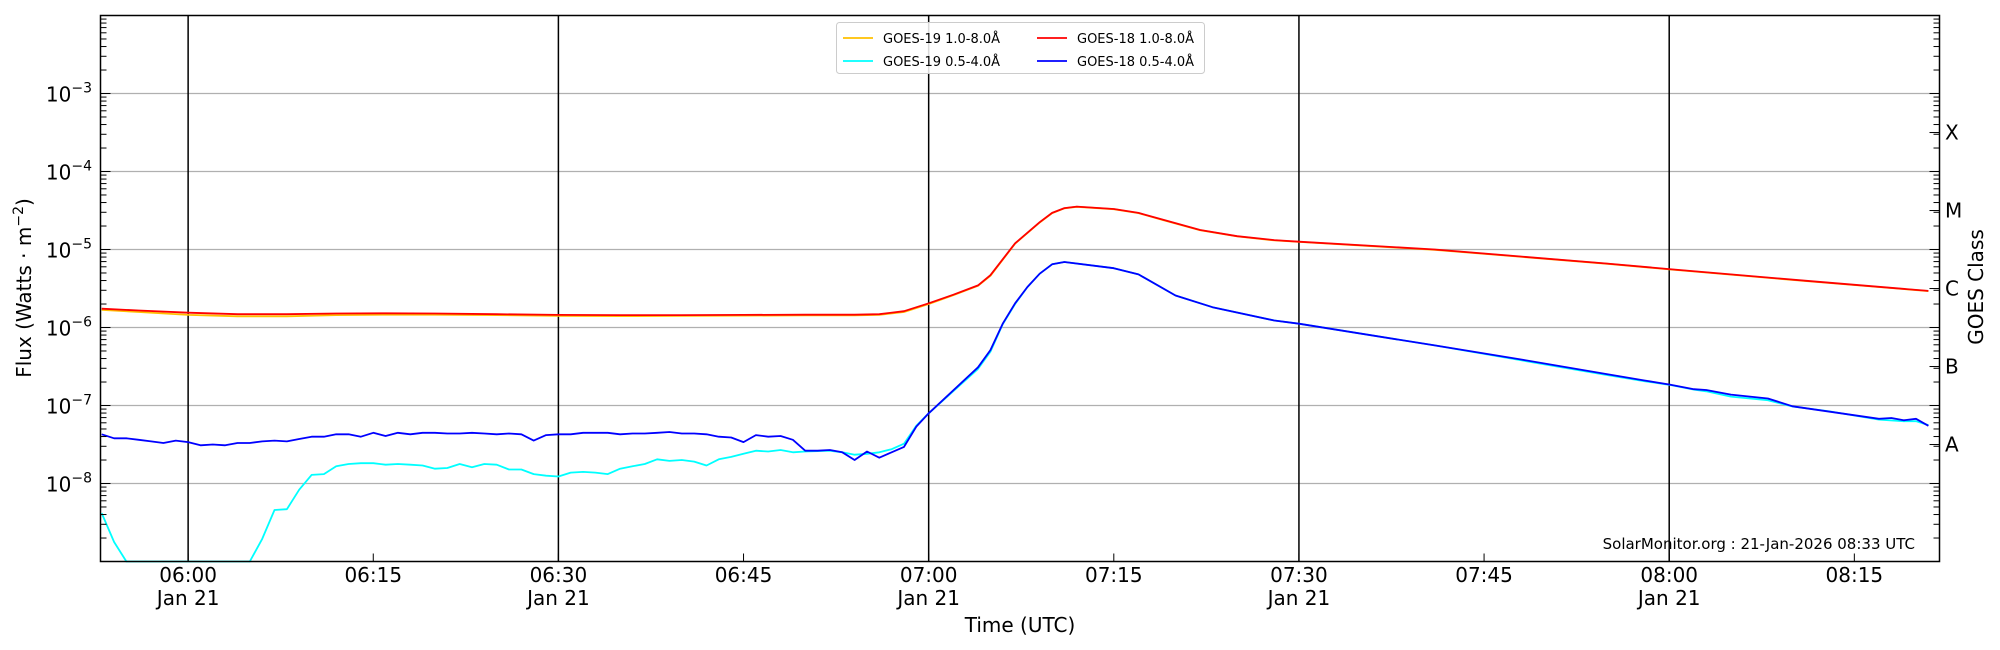  Describe the element at coordinates (23, 288) in the screenshot. I see `y-axis-label: Flux (Watts · m−2)` at that location.